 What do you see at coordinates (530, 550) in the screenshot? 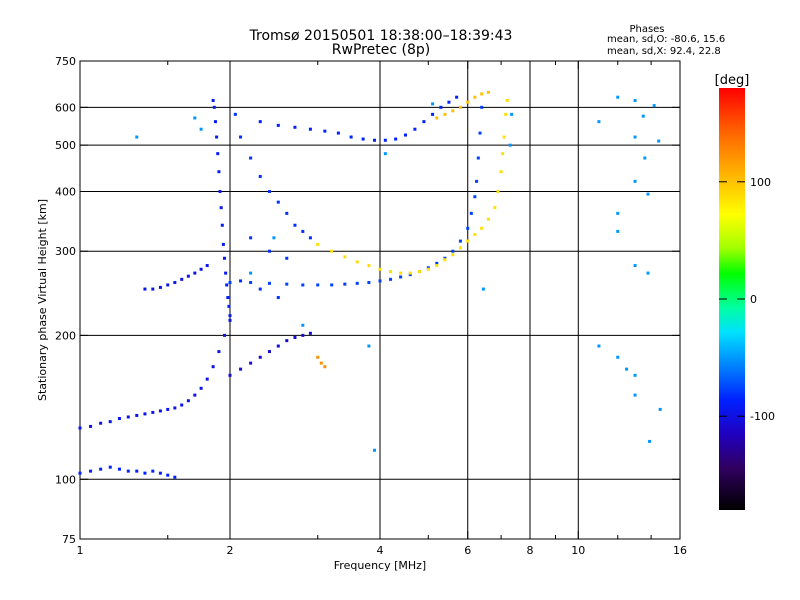
I see `x-tick-label: 8` at bounding box center [530, 550].